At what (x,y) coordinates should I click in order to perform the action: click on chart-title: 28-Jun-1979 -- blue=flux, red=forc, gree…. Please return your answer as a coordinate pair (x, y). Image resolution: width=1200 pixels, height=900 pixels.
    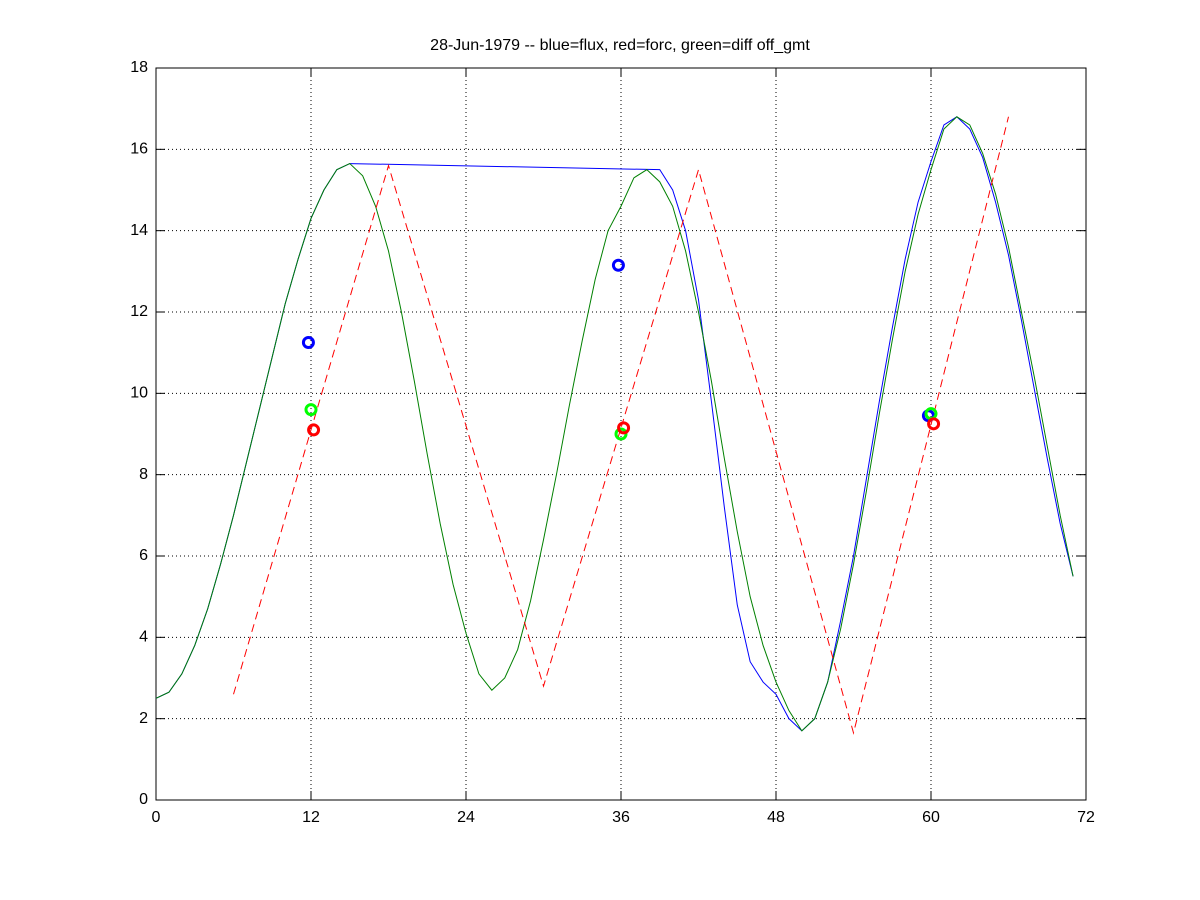
    Looking at the image, I should click on (620, 45).